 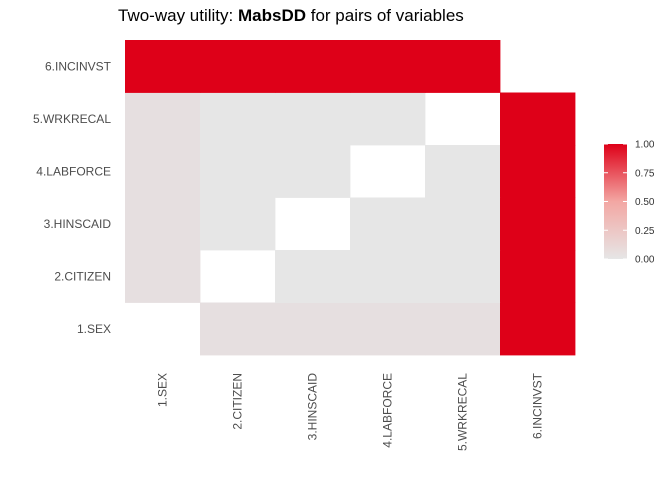 I want to click on y-tick-label: 6.INCINVST, so click(x=78, y=66).